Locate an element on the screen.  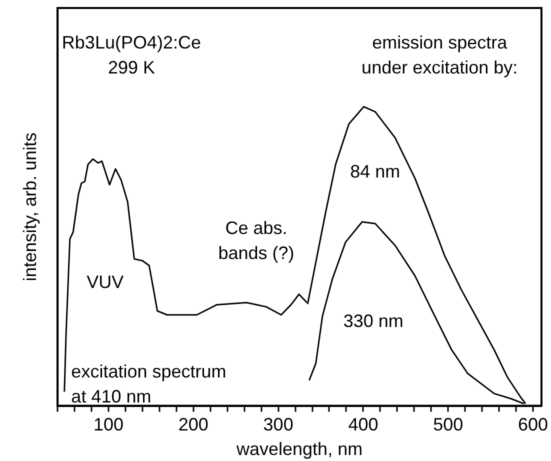
text: emission spectra under excitation by: is located at coordinates (440, 55).